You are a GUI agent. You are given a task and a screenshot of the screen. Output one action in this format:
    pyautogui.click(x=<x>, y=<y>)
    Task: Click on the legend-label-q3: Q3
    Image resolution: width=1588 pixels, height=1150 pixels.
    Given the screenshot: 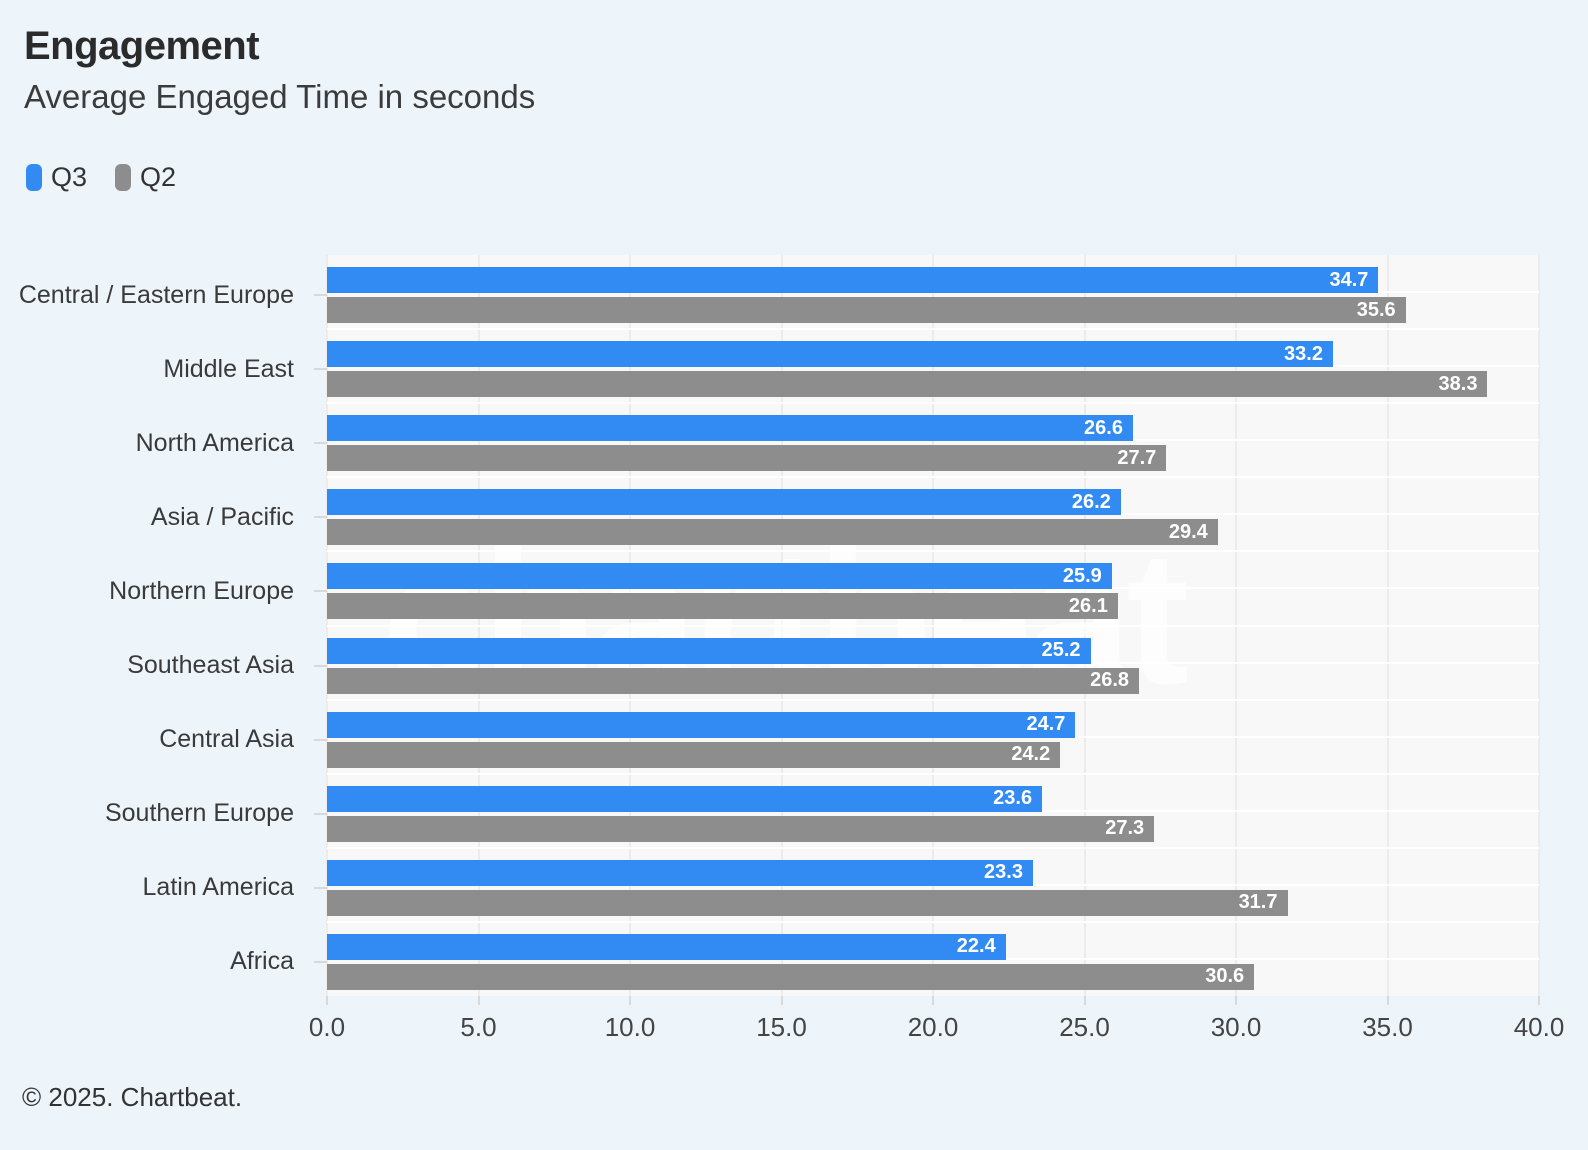 What is the action you would take?
    pyautogui.click(x=69, y=177)
    